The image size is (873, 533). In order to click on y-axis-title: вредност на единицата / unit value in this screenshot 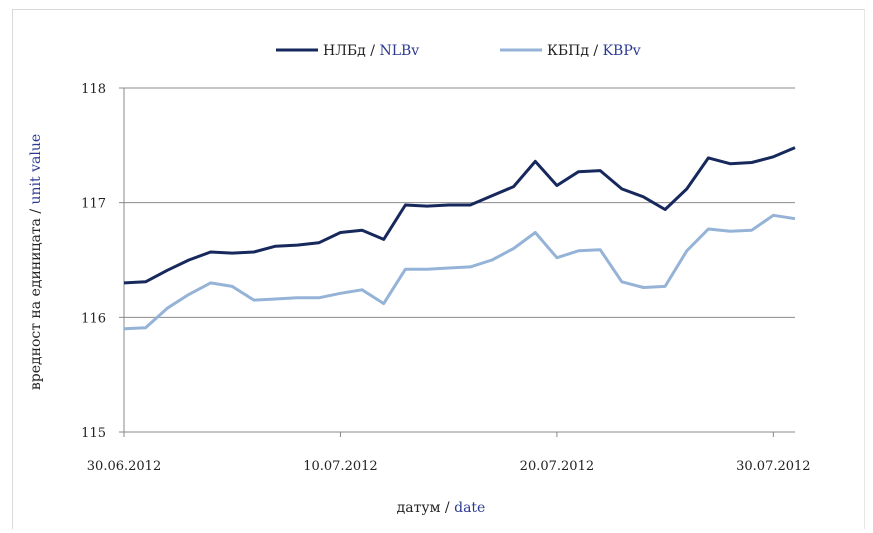, I will do `click(36, 262)`.